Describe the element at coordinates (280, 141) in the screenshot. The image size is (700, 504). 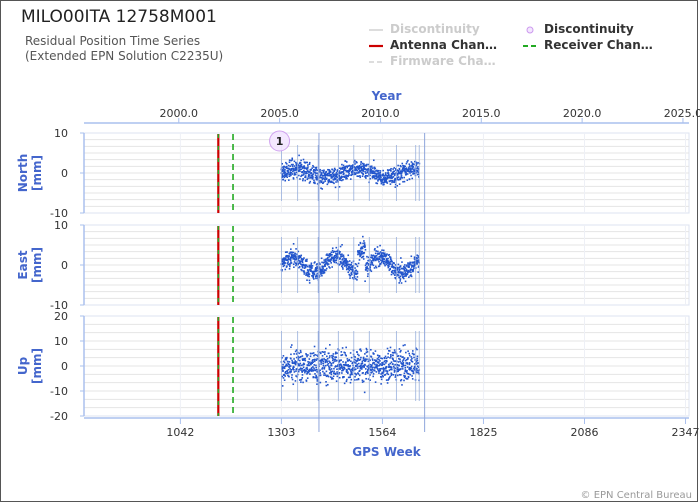
I see `discontinuity-marker` at that location.